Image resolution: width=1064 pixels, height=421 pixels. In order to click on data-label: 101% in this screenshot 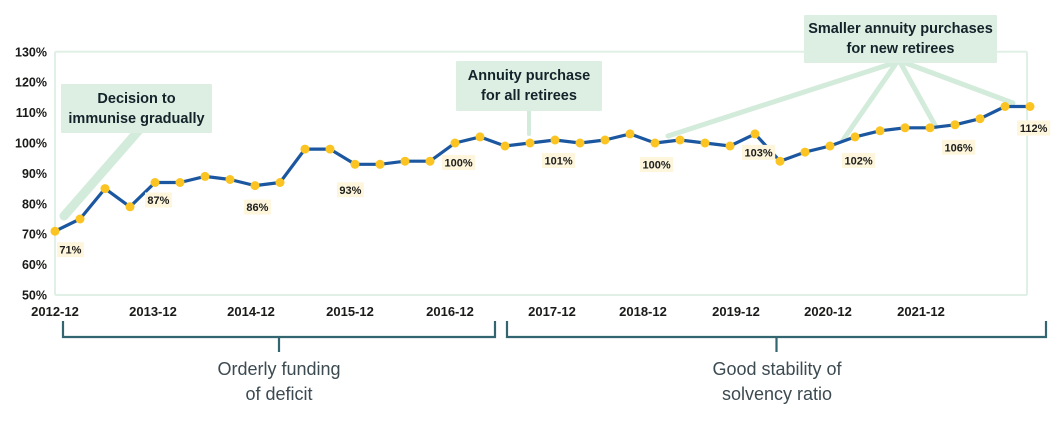, I will do `click(559, 161)`.